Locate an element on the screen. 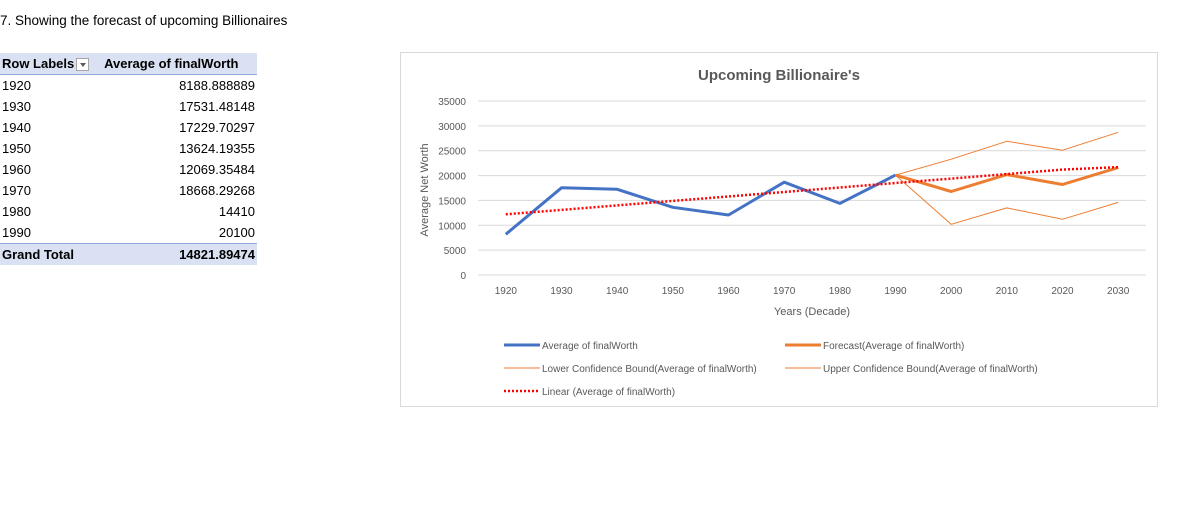  row-label: 1980 is located at coordinates (16, 211).